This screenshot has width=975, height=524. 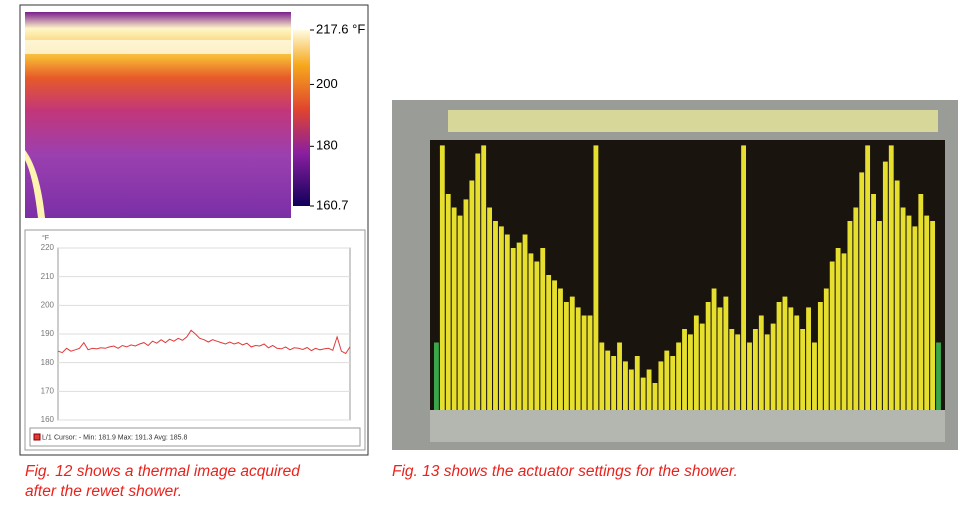 I want to click on line-series, so click(x=204, y=342).